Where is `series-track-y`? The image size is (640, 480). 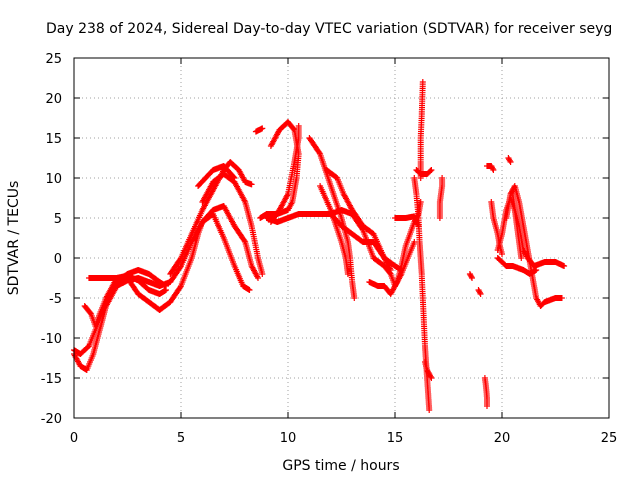 series-track-y is located at coordinates (485, 392).